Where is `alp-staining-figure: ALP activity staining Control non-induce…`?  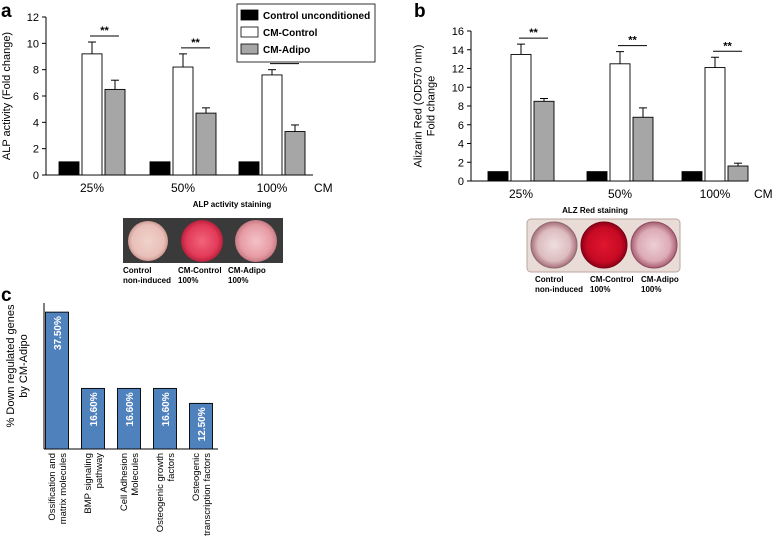 alp-staining-figure: ALP activity staining Control non-induce… is located at coordinates (203, 242).